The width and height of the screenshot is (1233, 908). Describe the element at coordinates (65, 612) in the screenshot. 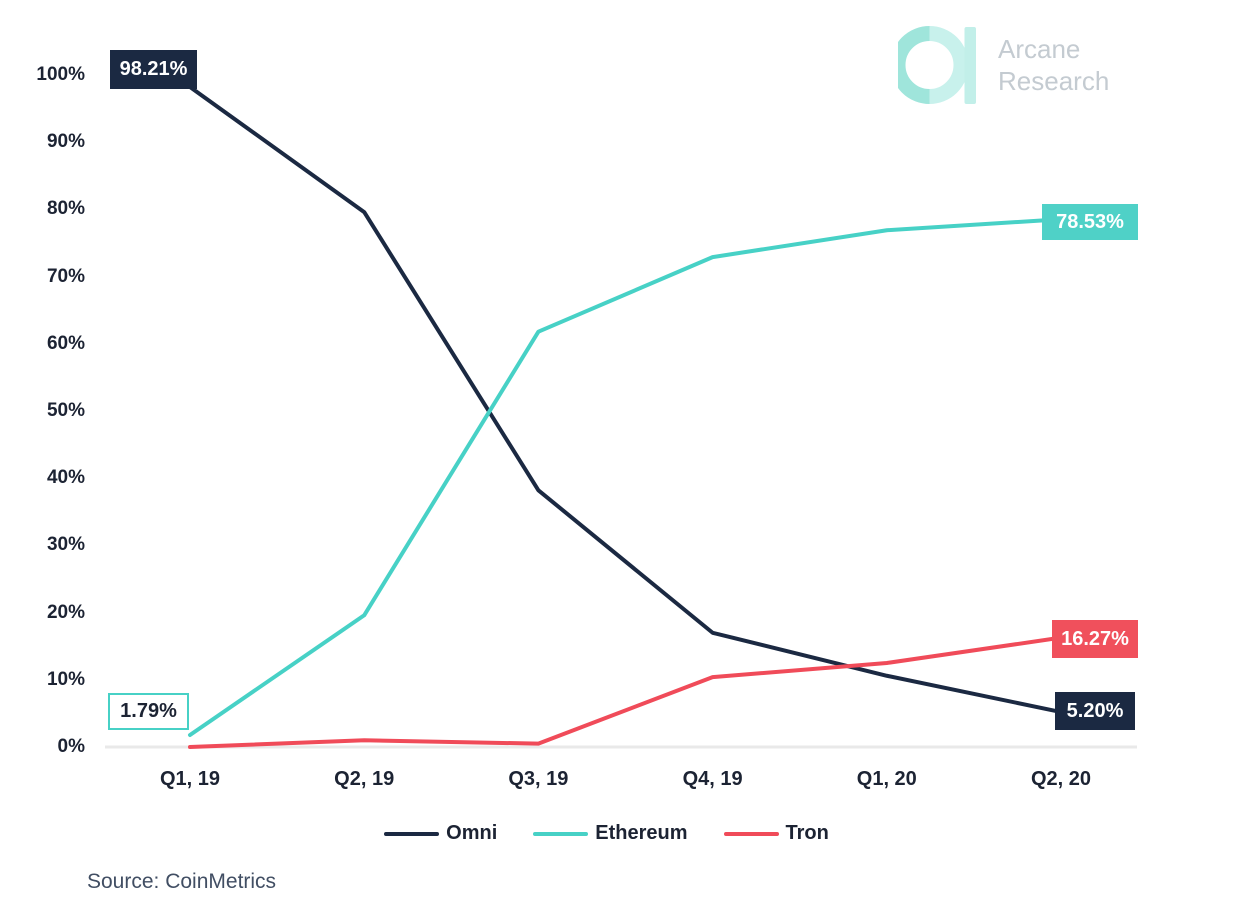

I see `y-tick-label: 20%` at that location.